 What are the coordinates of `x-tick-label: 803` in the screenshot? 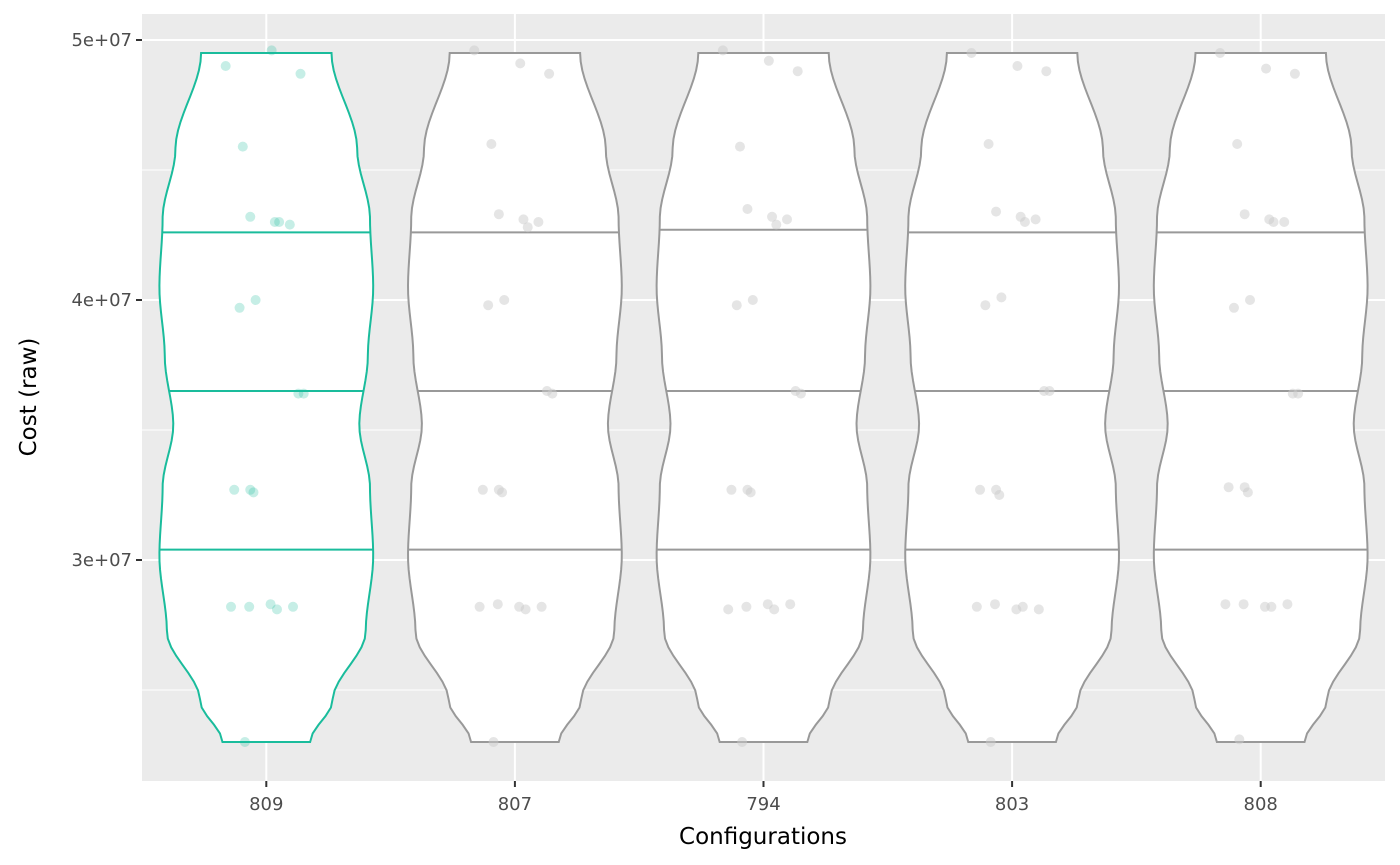 It's located at (1012, 804).